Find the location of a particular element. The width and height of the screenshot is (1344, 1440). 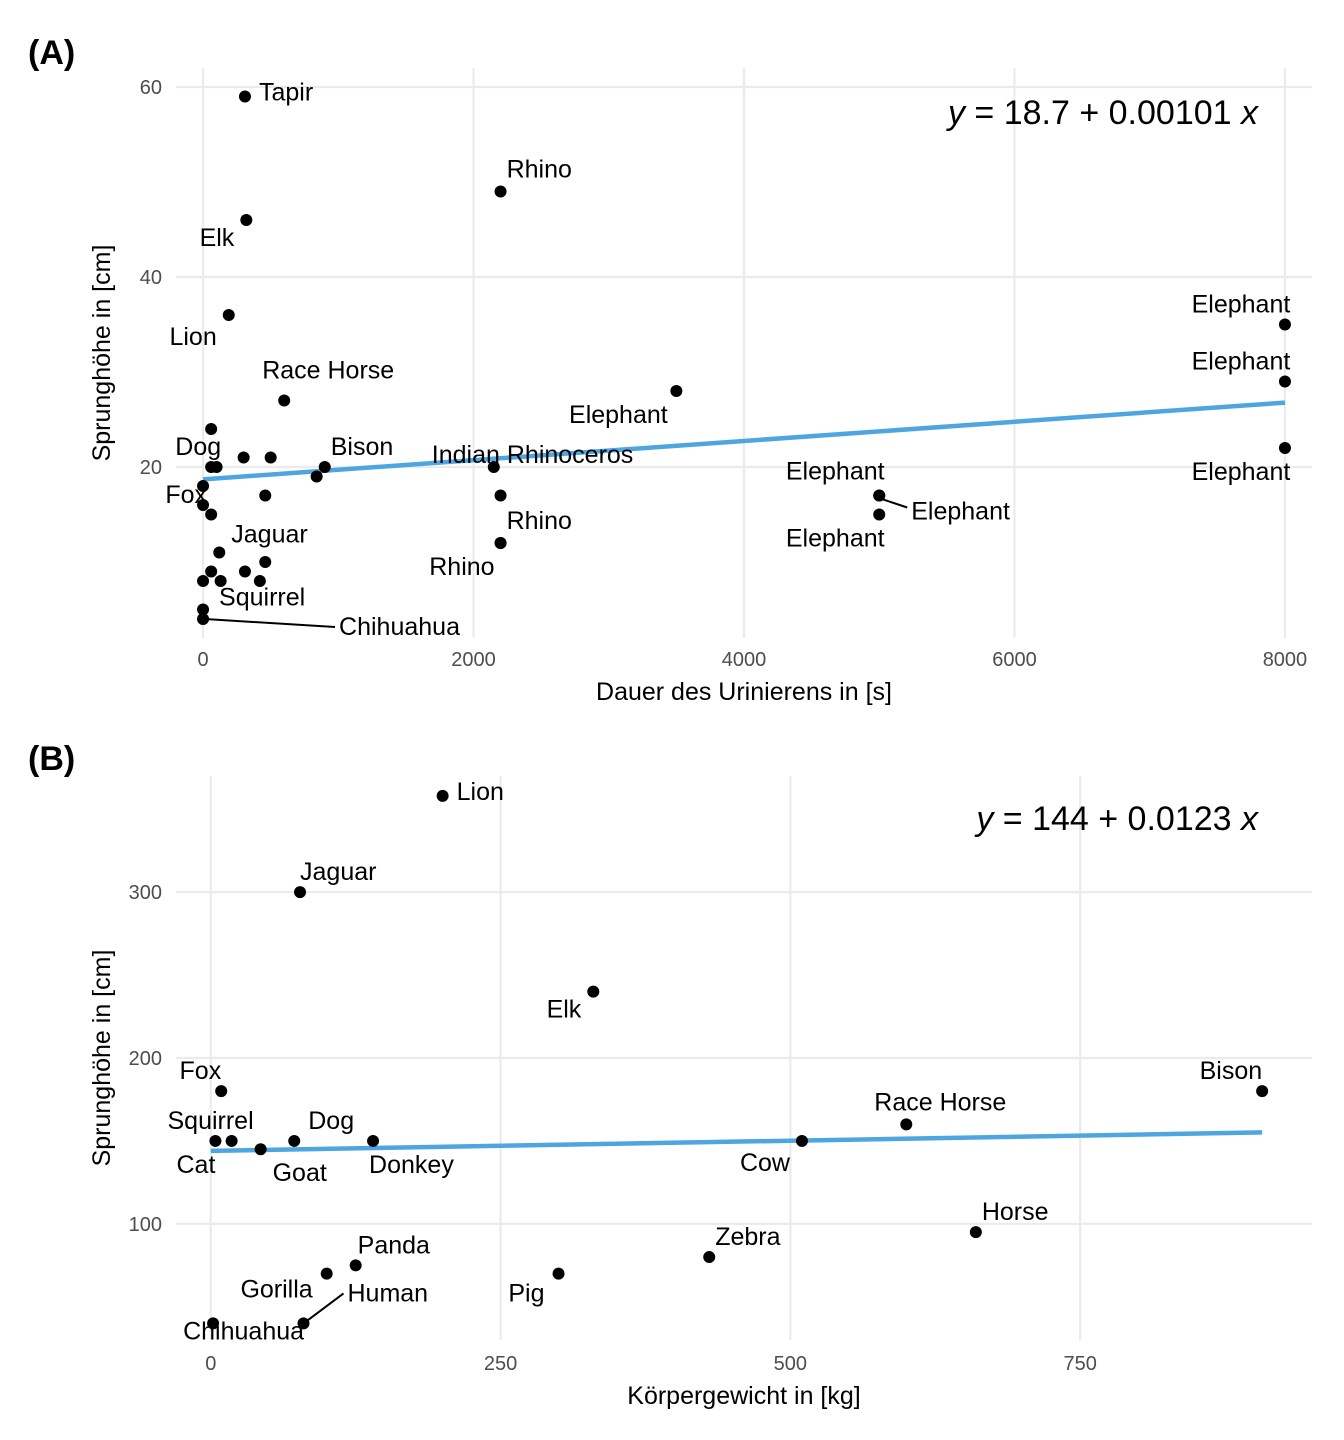

point-label: Gorilla is located at coordinates (276, 1290).